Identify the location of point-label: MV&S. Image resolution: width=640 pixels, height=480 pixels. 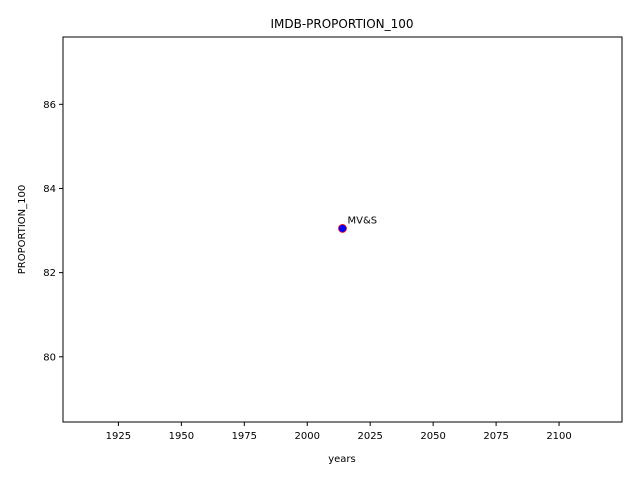
(363, 220).